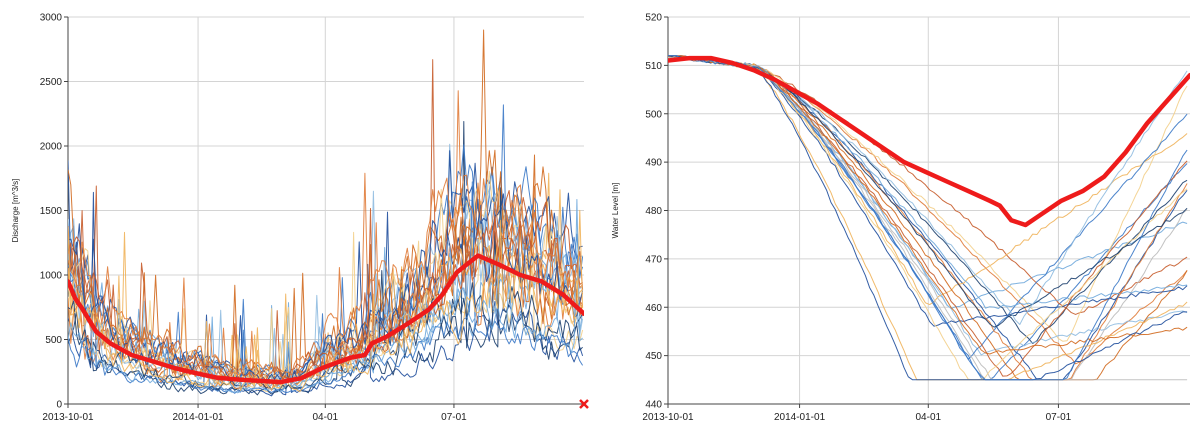 The width and height of the screenshot is (1193, 428). What do you see at coordinates (198, 417) in the screenshot?
I see `discharge-xtick-label: 2014-01-01` at bounding box center [198, 417].